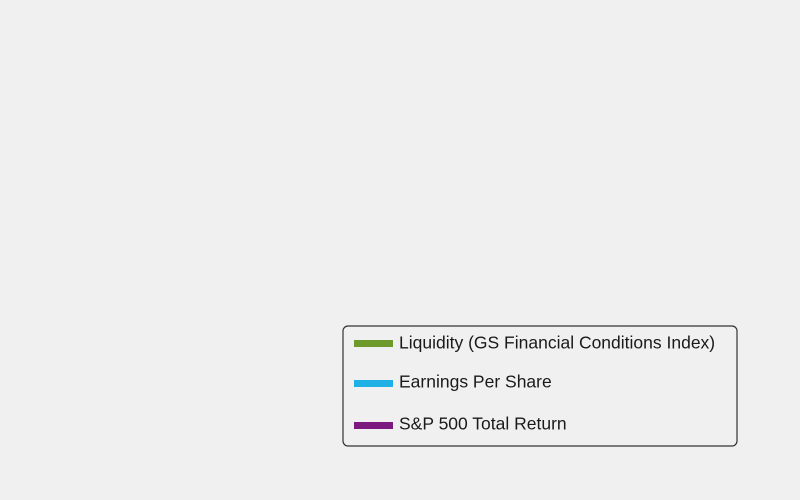 The width and height of the screenshot is (800, 500). I want to click on legend-item-eps: Earnings Per Share, so click(453, 382).